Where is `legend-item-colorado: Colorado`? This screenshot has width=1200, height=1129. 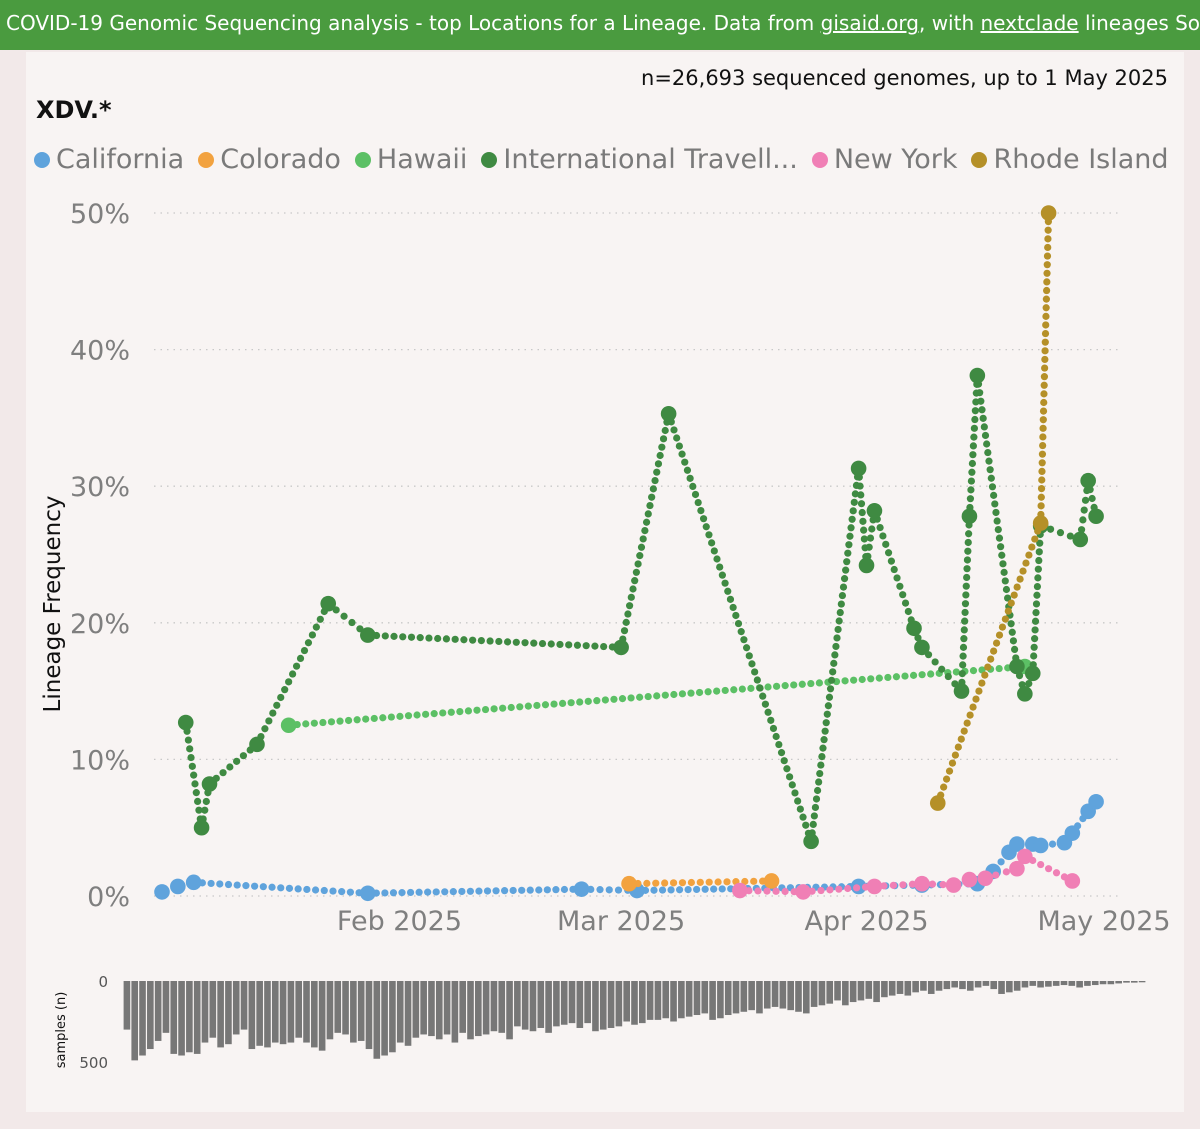
legend-item-colorado: Colorado is located at coordinates (269, 159).